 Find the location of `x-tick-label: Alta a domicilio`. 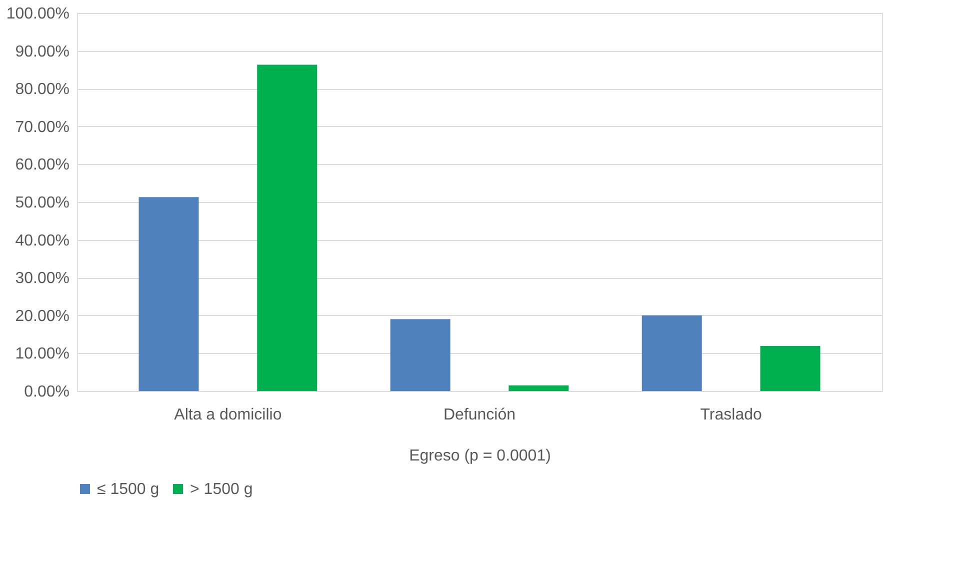

x-tick-label: Alta a domicilio is located at coordinates (228, 415).